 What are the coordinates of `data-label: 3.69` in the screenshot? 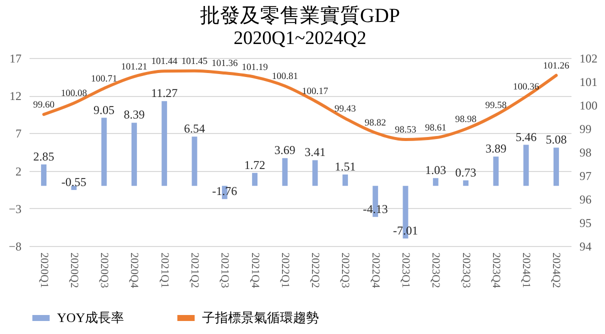 It's located at (285, 150).